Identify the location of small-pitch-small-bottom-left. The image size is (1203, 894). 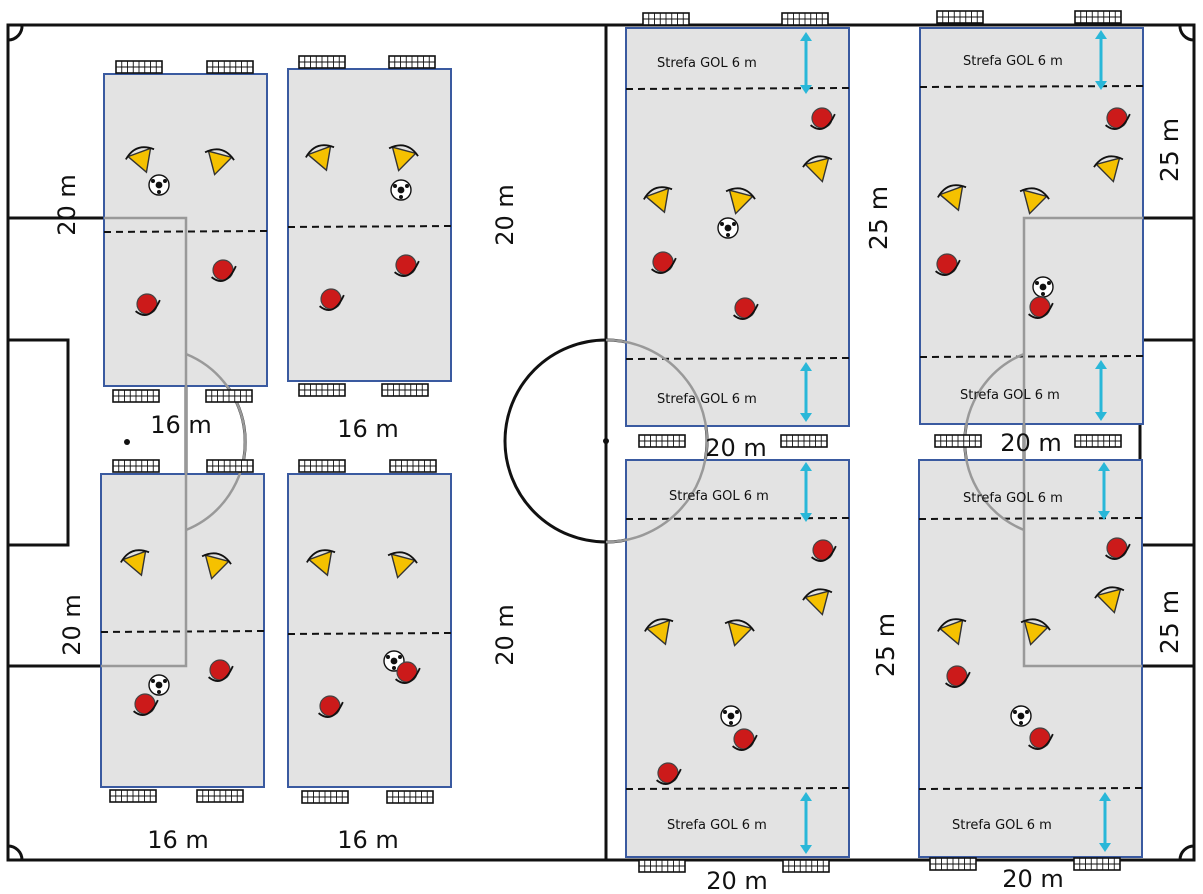
(182, 630).